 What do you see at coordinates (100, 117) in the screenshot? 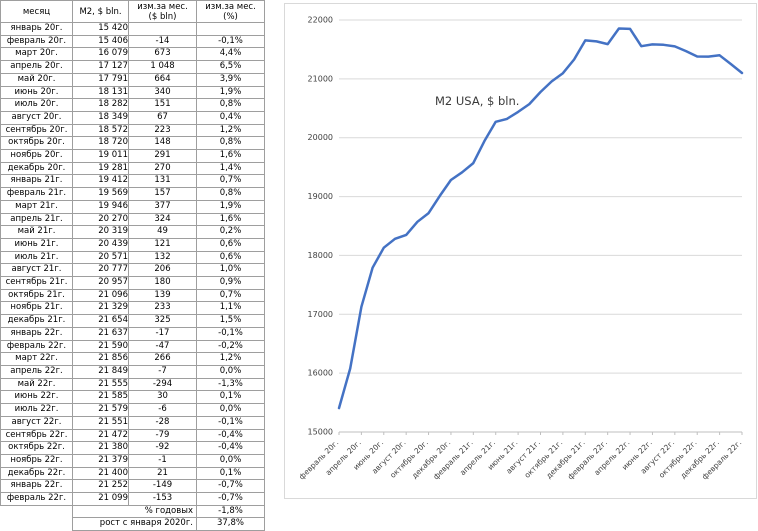
I see `table-cell: 18 349` at bounding box center [100, 117].